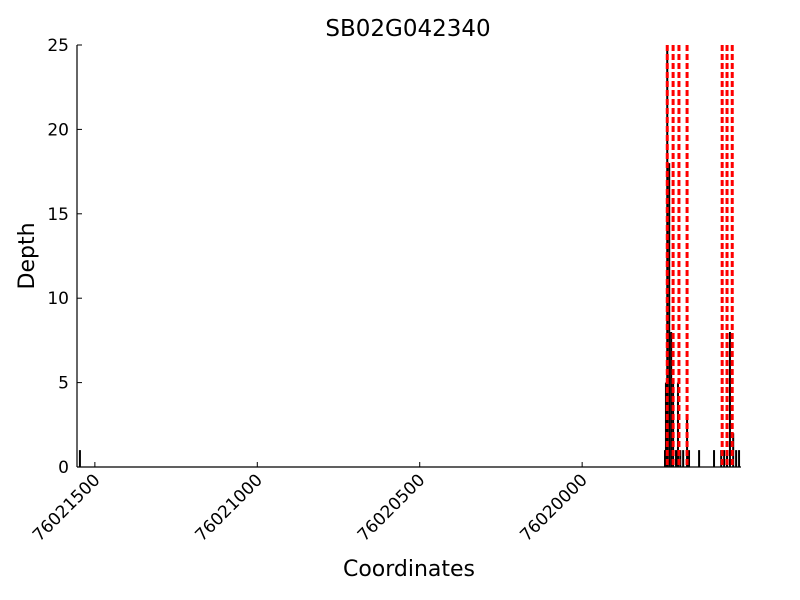 The height and width of the screenshot is (600, 800). What do you see at coordinates (409, 569) in the screenshot?
I see `x-axis-label: Coordinates` at bounding box center [409, 569].